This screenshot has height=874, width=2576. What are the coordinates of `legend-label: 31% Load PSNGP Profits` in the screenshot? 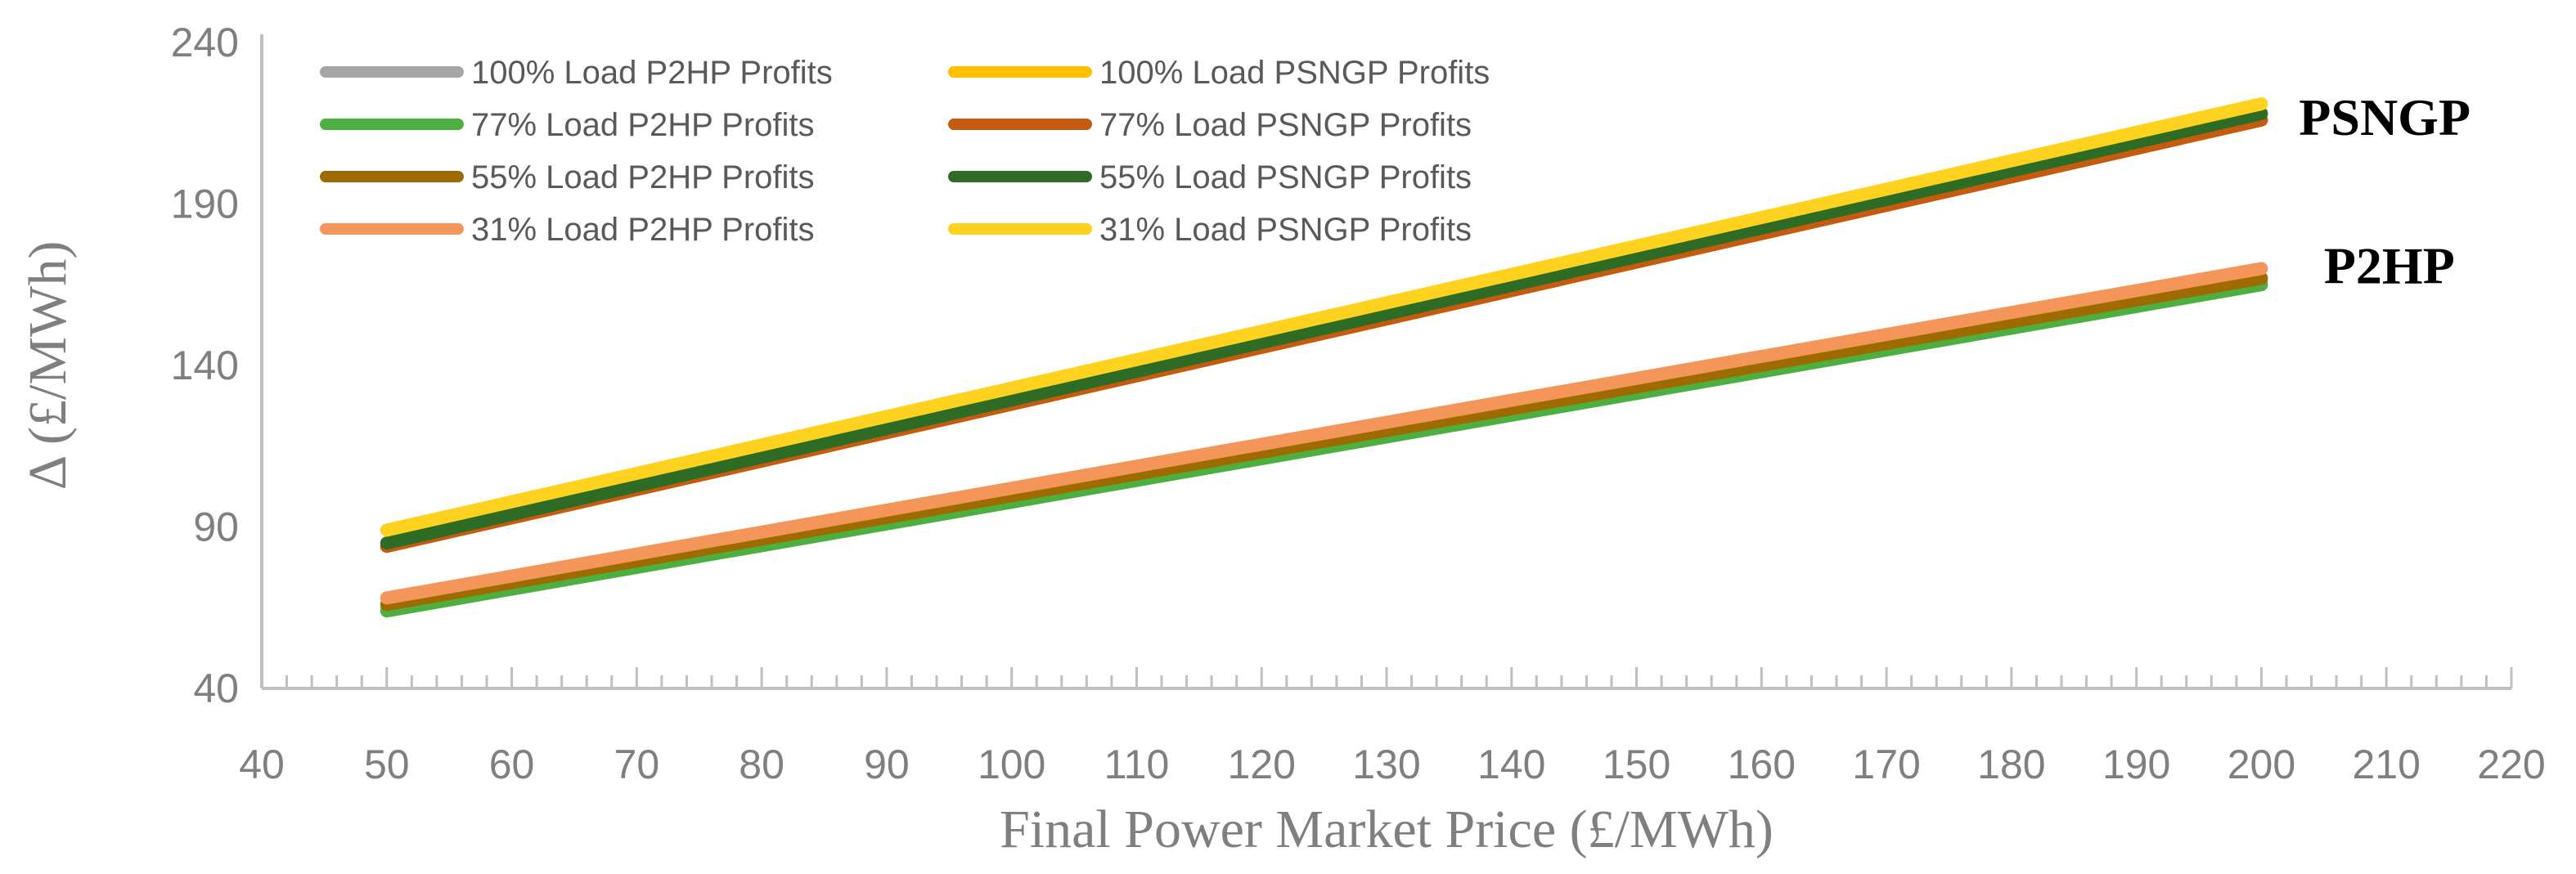 It's located at (1285, 230).